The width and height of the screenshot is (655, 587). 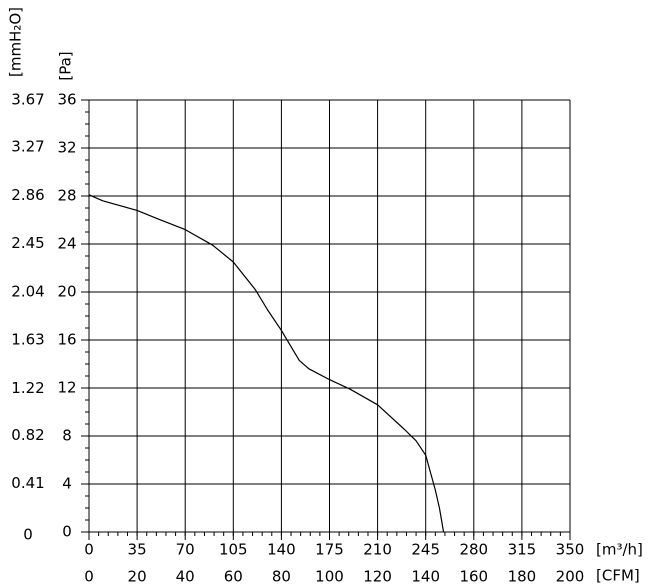 What do you see at coordinates (66, 244) in the screenshot?
I see `y-tick-label: 24` at bounding box center [66, 244].